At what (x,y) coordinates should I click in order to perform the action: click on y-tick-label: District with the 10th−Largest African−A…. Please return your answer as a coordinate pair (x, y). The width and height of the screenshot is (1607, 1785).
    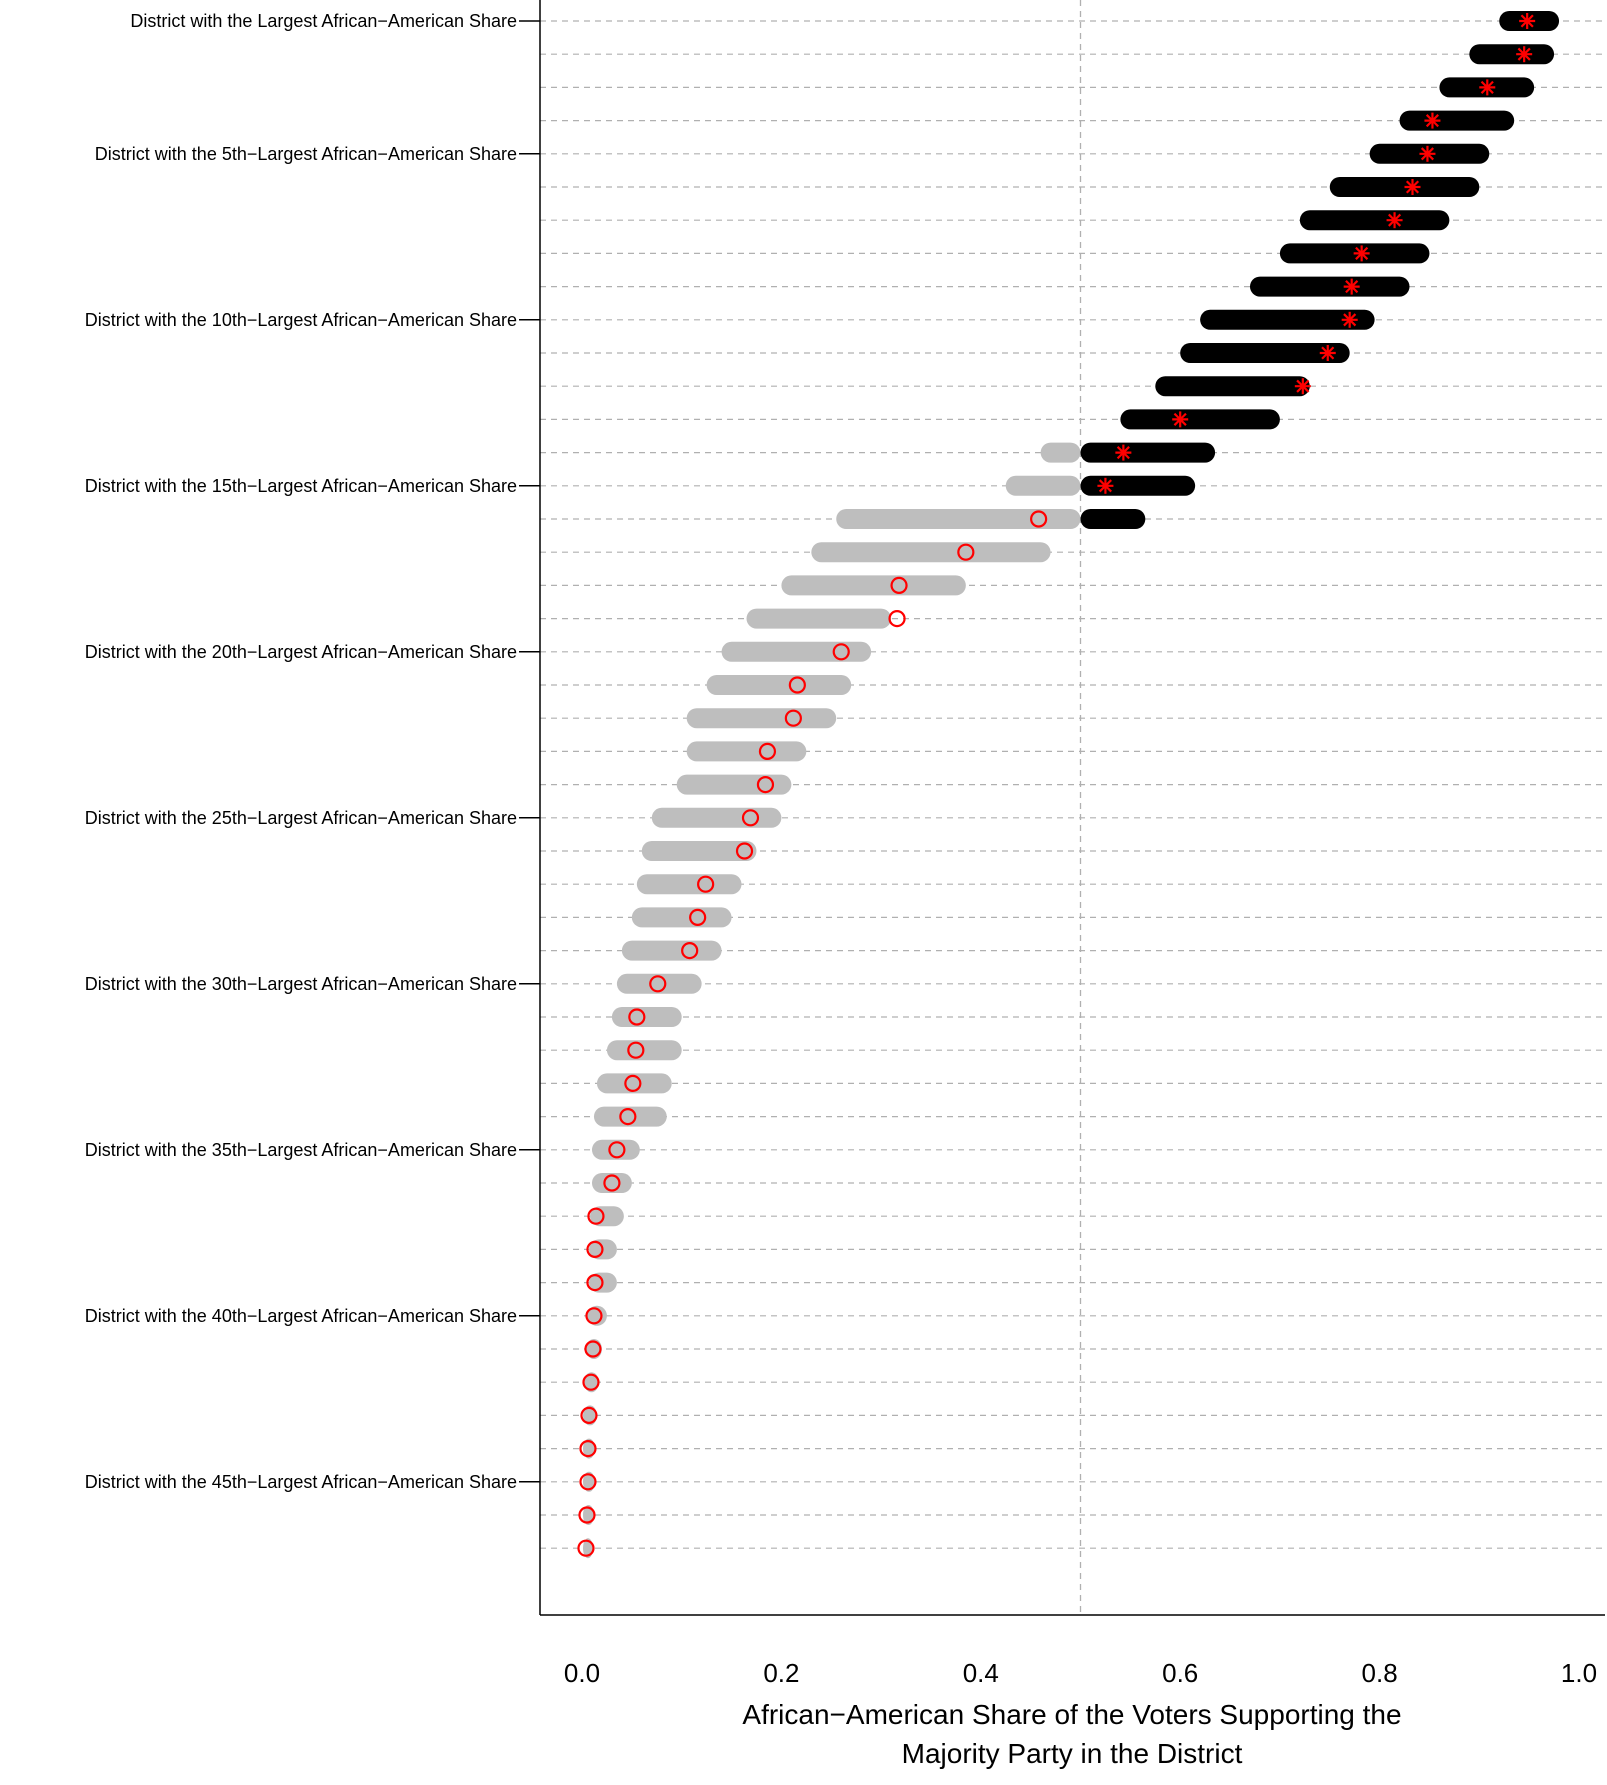
    Looking at the image, I should click on (301, 320).